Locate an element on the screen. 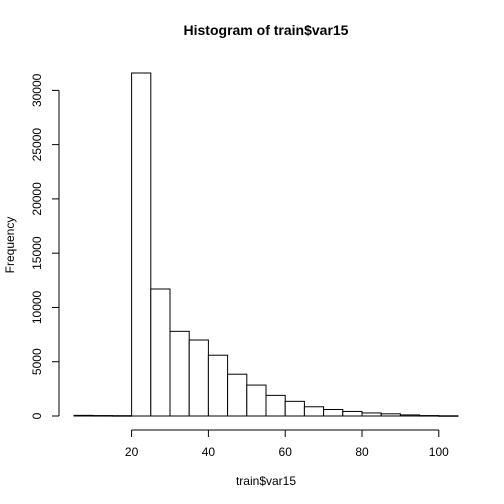 This screenshot has height=504, width=504. x-tick-label-1: 40 is located at coordinates (209, 452).